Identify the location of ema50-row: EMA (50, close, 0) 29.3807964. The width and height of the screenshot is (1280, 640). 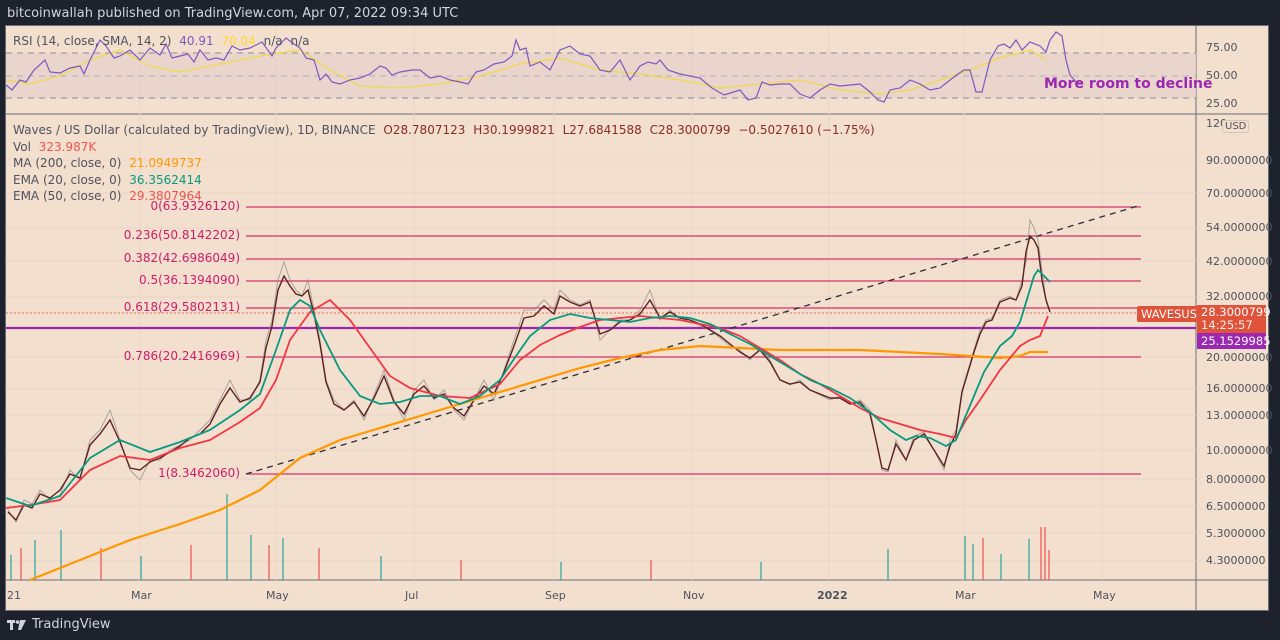
(446, 196).